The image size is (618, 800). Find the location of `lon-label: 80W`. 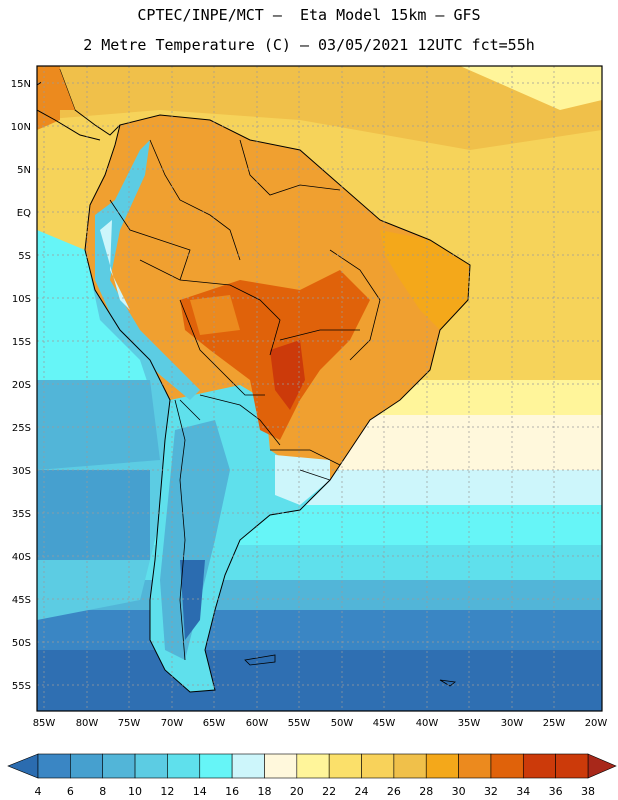

lon-label: 80W is located at coordinates (87, 723).